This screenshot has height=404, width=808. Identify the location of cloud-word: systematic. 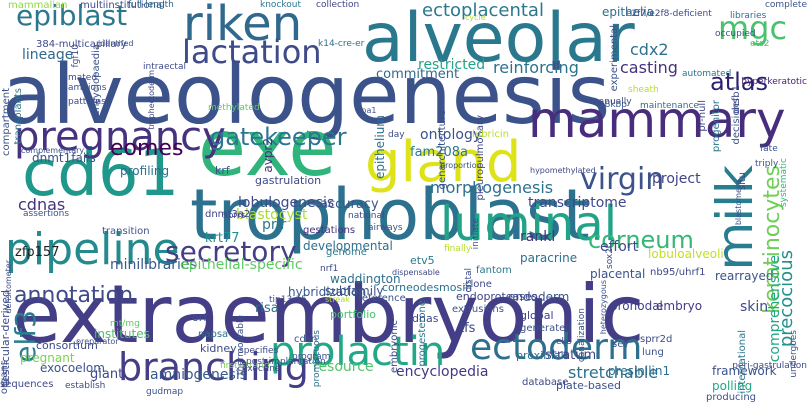
(784, 183).